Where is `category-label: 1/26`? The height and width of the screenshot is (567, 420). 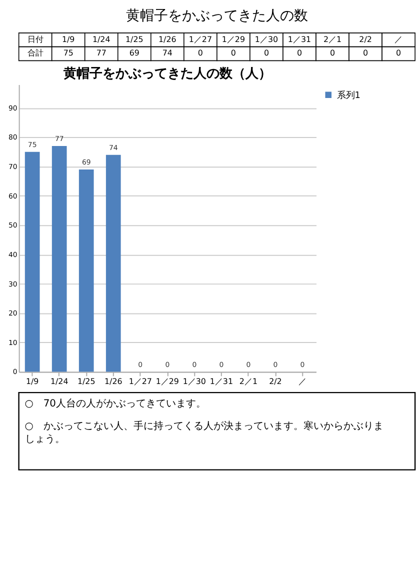
category-label: 1/26 is located at coordinates (167, 39).